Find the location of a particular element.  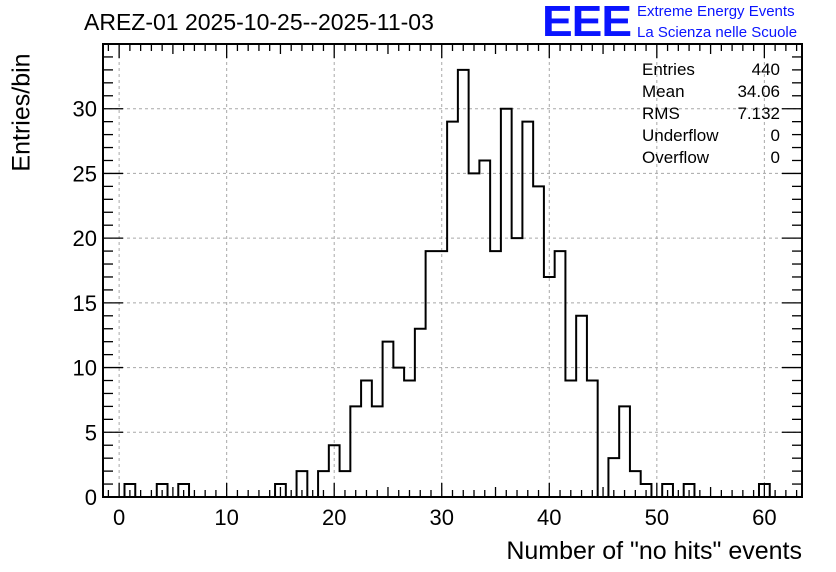

y-tick-label: 10 is located at coordinates (85, 368).